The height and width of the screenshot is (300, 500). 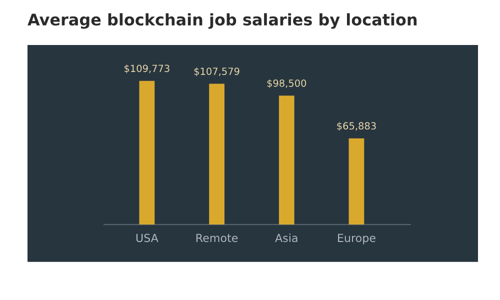 What do you see at coordinates (217, 238) in the screenshot?
I see `x-tick-label: Remote` at bounding box center [217, 238].